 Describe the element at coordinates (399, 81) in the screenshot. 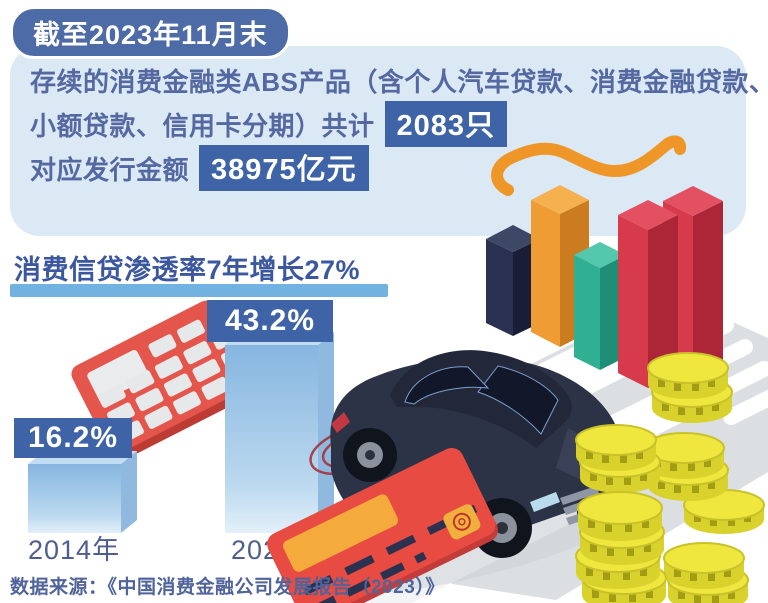

I see `summary-line-1: 存续的消费金融类ABS产品（含个人汽车贷款、消费金融贷款、` at that location.